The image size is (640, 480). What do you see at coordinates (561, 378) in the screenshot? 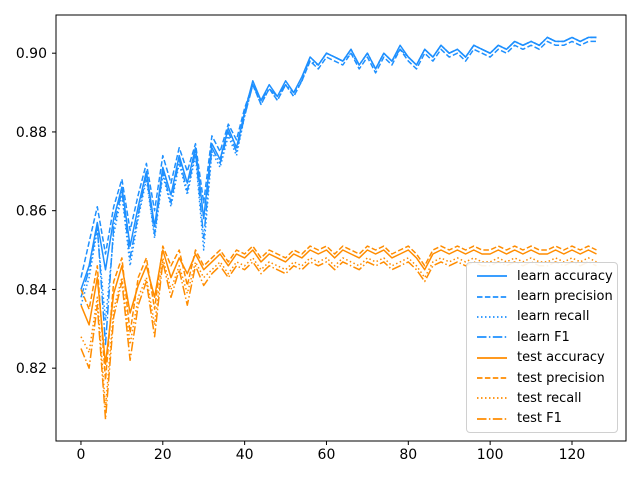
I see `legend-label-test-precision: test precision` at bounding box center [561, 378].